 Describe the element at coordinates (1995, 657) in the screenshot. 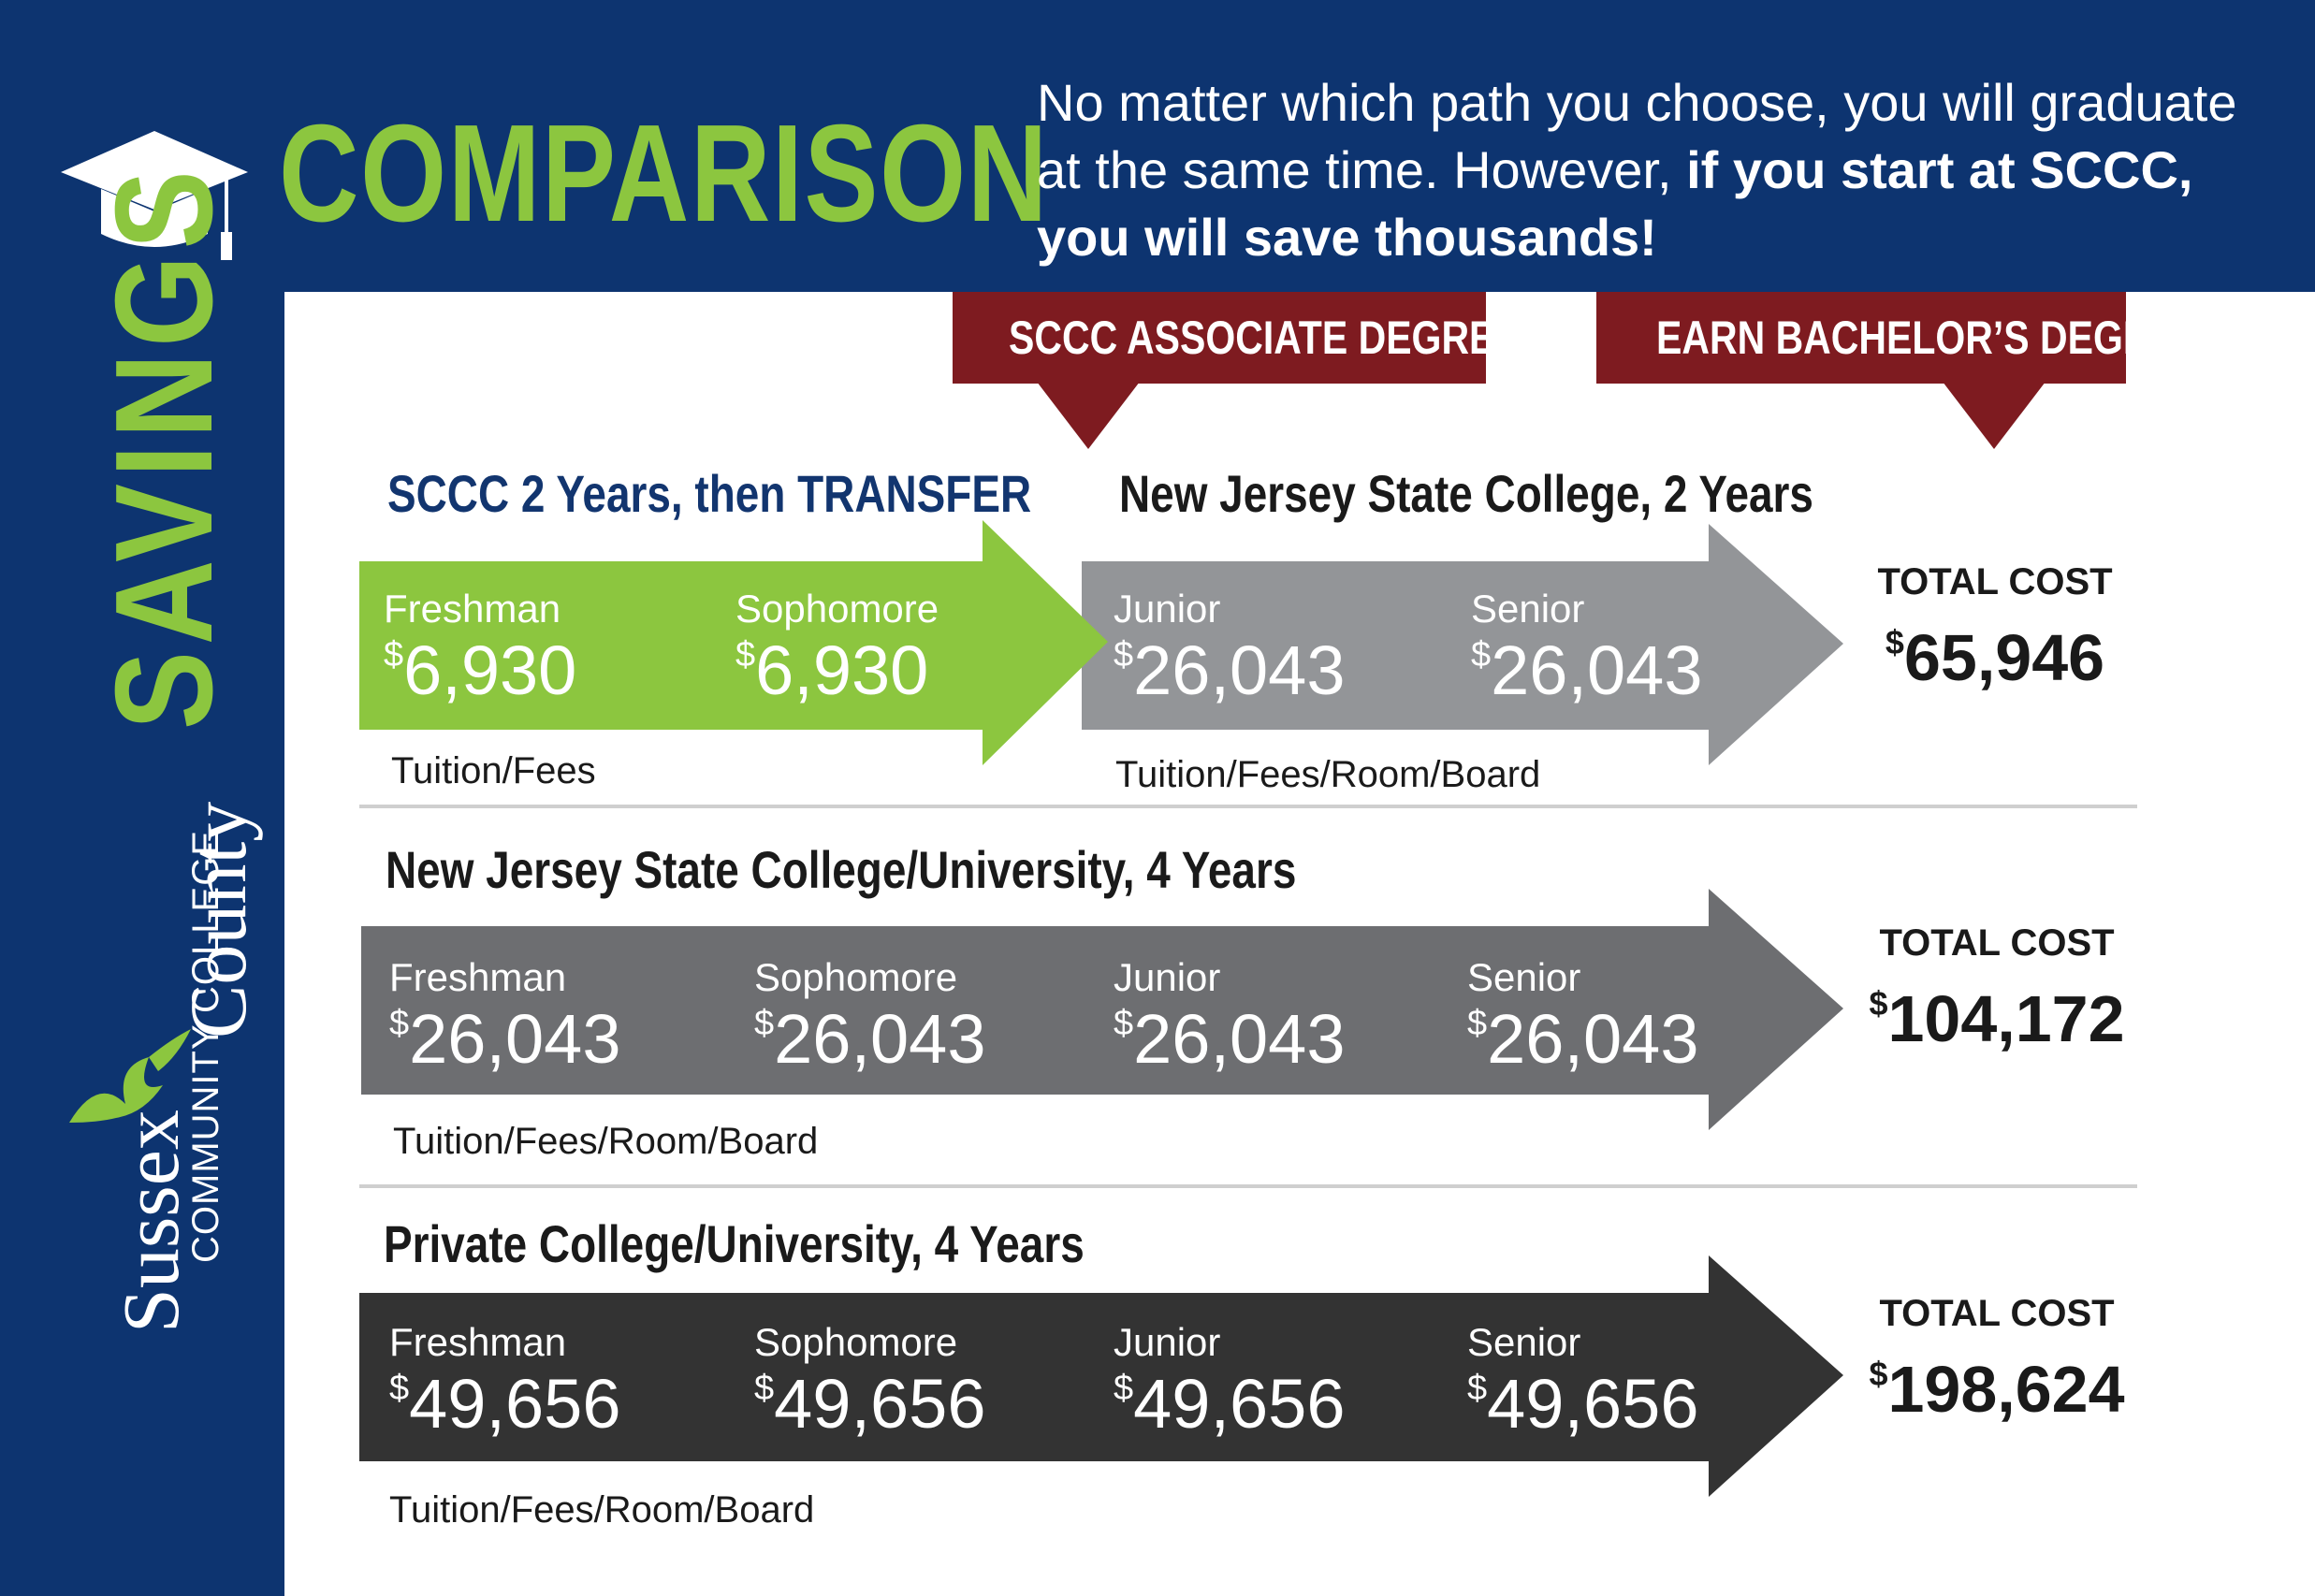

I see `row1-total-amount: $65,946` at that location.